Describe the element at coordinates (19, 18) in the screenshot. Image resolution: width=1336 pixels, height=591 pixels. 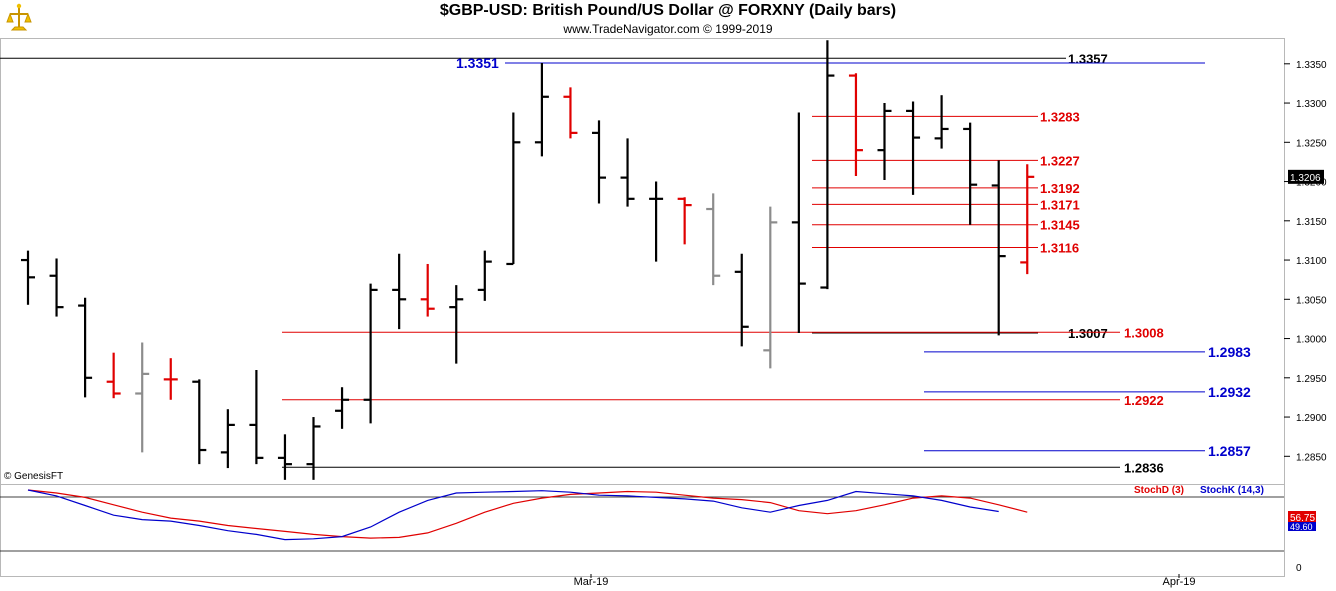
I see `genesis-logo-icon` at that location.